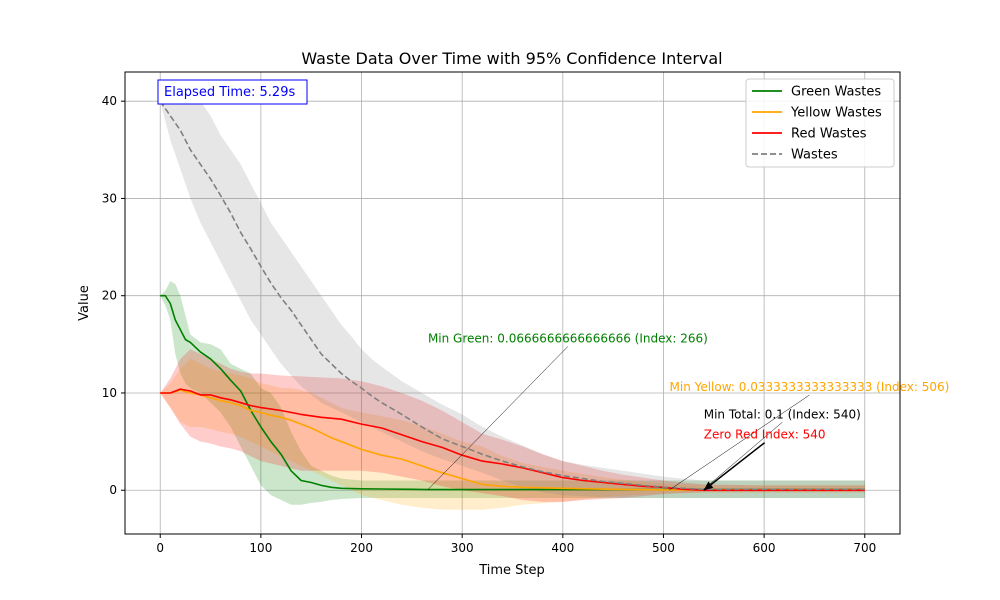 This screenshot has height=600, width=1000. Describe the element at coordinates (836, 113) in the screenshot. I see `legend-label-yellow-wastes: Yellow Wastes` at that location.